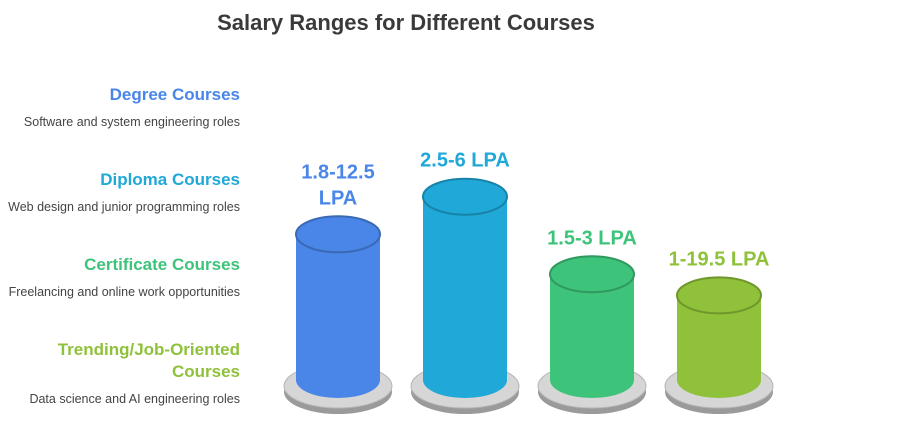  What do you see at coordinates (174, 94) in the screenshot?
I see `legend-name: Degree Courses` at bounding box center [174, 94].